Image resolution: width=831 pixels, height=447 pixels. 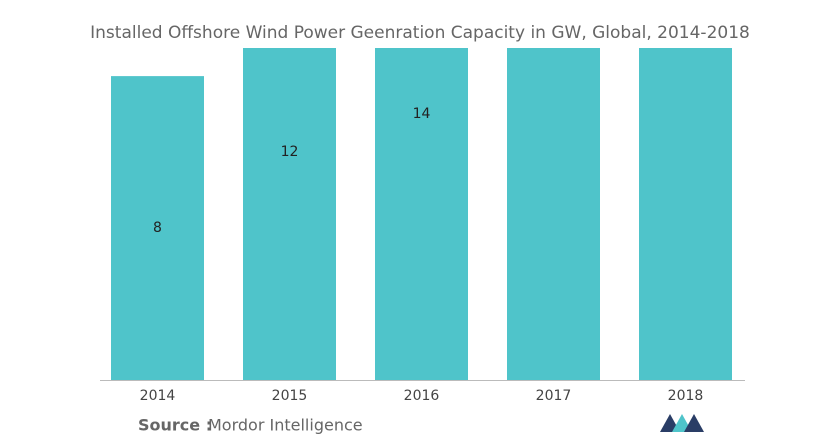 I want to click on x-tick-label: 2017, so click(x=554, y=396).